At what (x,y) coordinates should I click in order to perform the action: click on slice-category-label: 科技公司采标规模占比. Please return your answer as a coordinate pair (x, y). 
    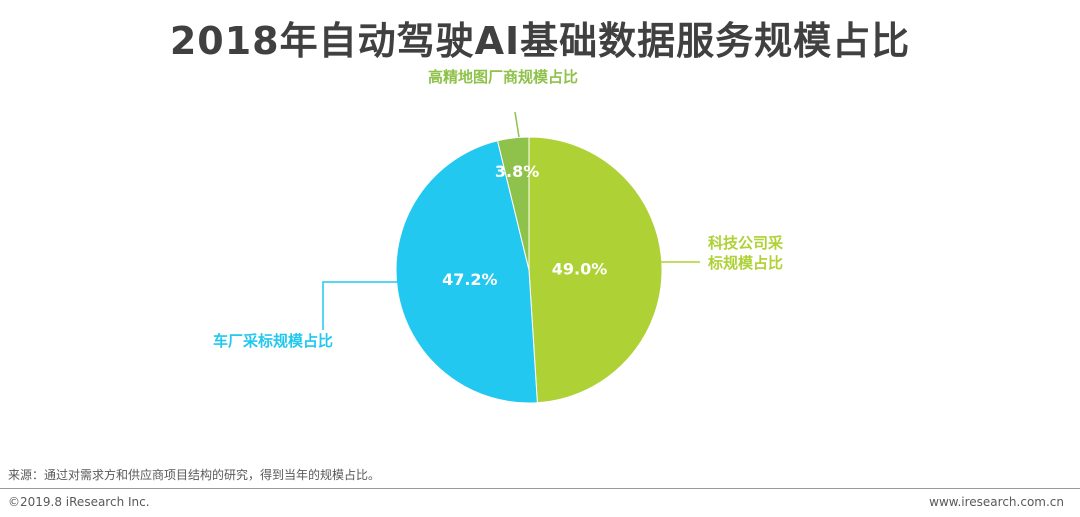
    Looking at the image, I should click on (745, 253).